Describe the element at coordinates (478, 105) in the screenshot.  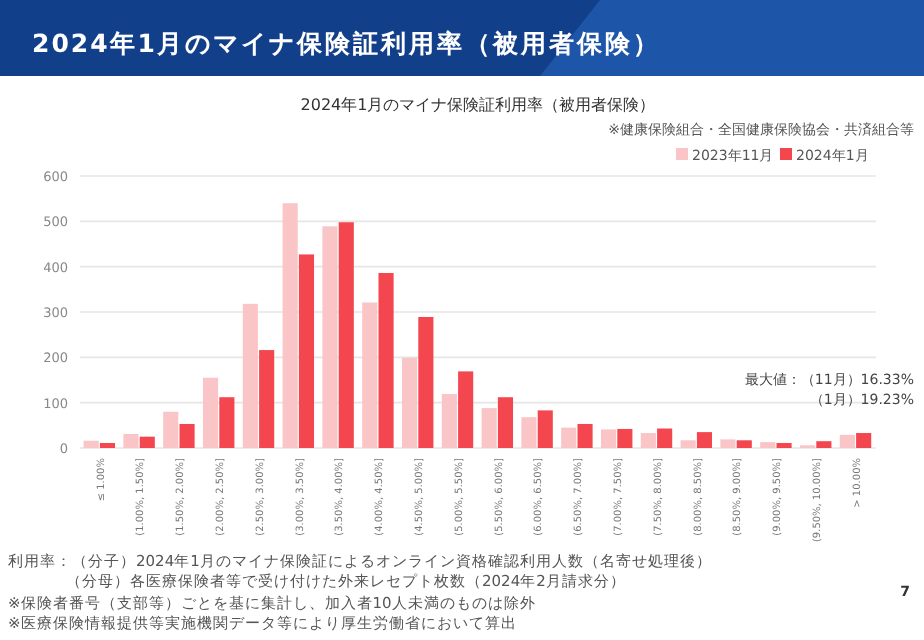
I see `chart-subtitle: 2024年1月のマイナ保険証利用率（被用者保険）` at that location.